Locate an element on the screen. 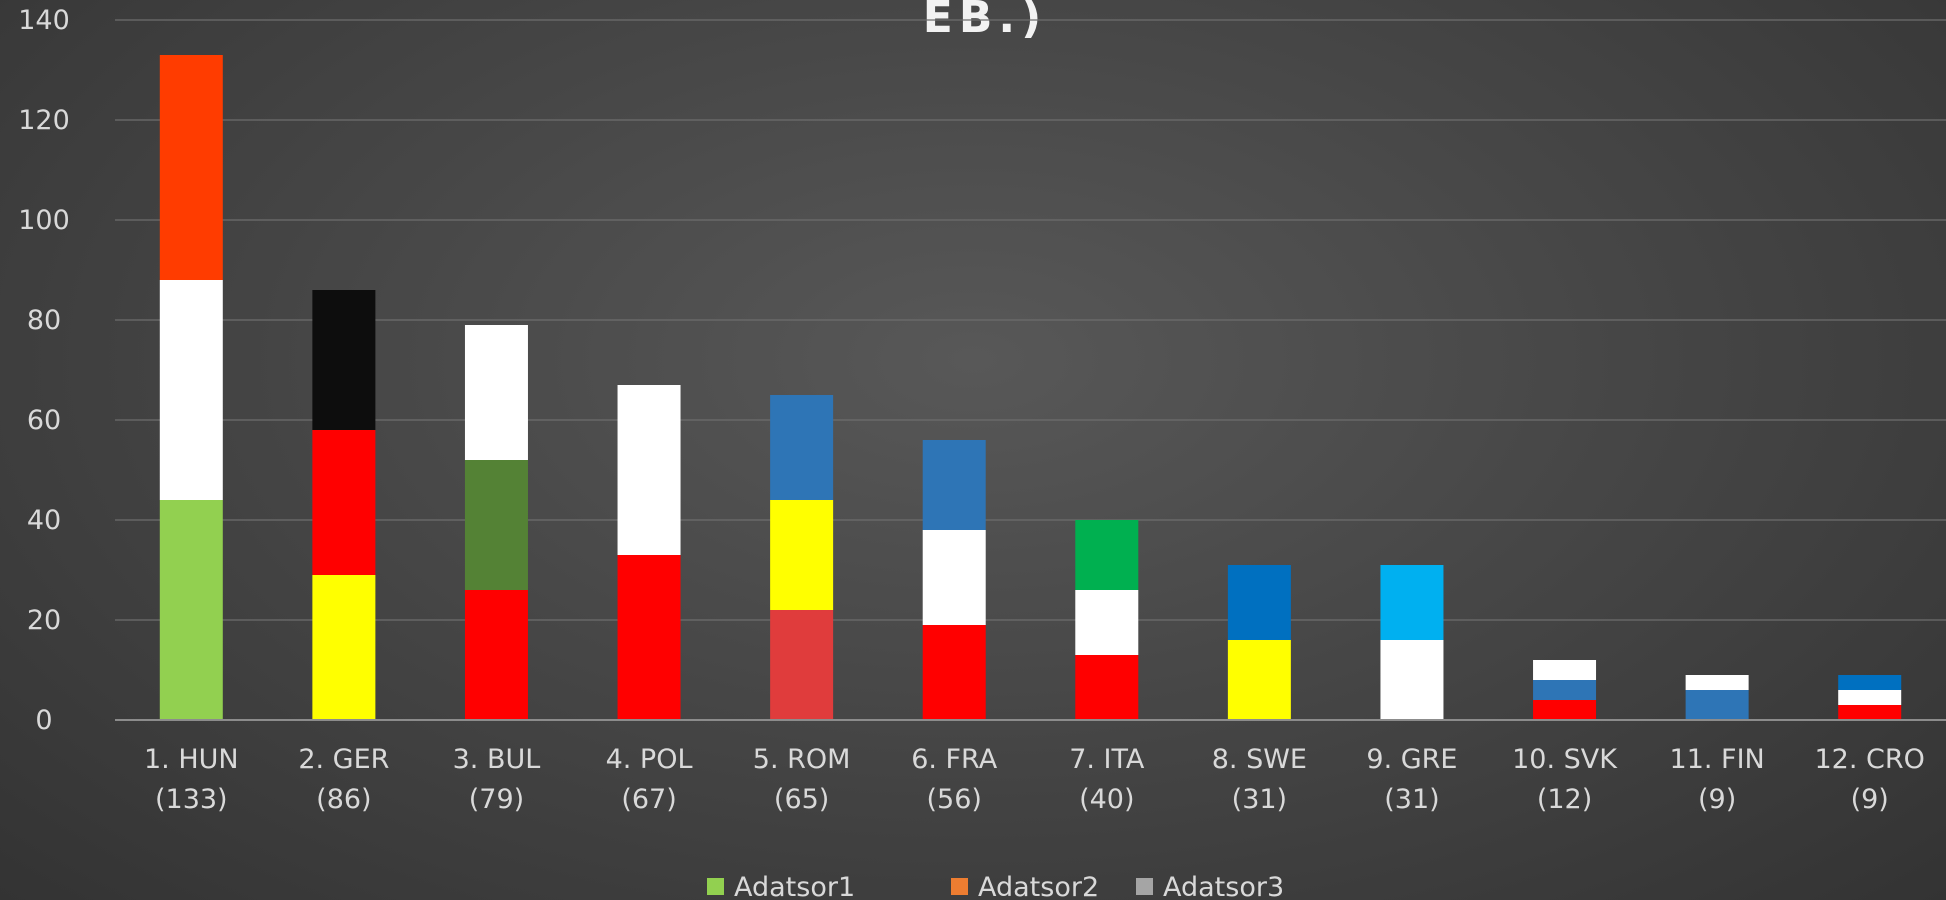  legend-label: Adatsor2 is located at coordinates (1038, 886).